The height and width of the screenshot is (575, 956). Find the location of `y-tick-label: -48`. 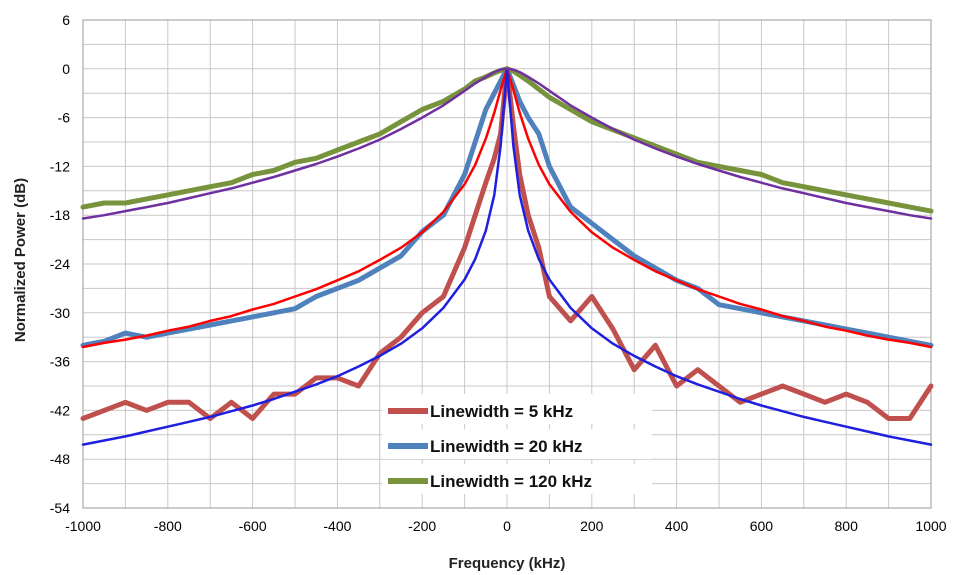

y-tick-label: -48 is located at coordinates (60, 459).